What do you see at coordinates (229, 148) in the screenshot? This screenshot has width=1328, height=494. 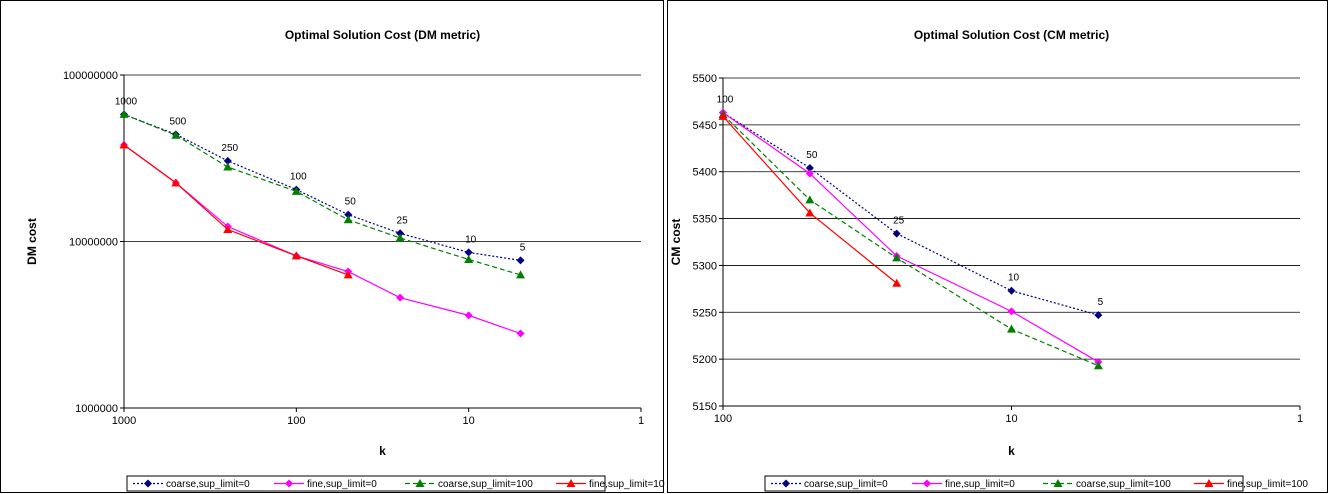 I see `data-label: 250` at bounding box center [229, 148].